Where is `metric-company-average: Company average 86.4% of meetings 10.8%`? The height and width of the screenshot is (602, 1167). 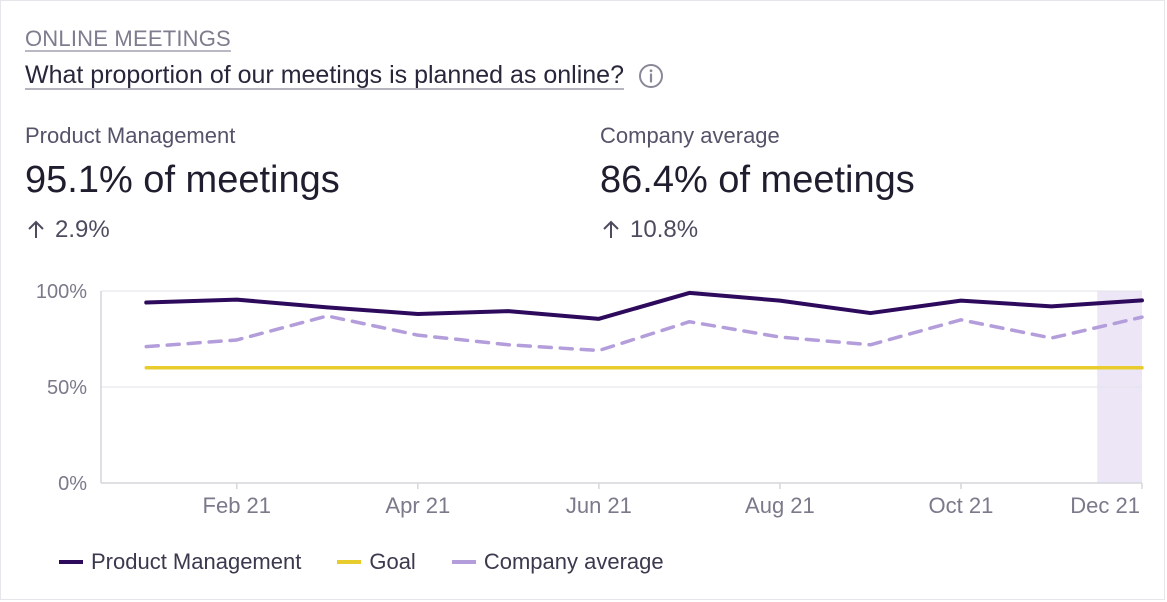 metric-company-average: Company average 86.4% of meetings 10.8% is located at coordinates (757, 183).